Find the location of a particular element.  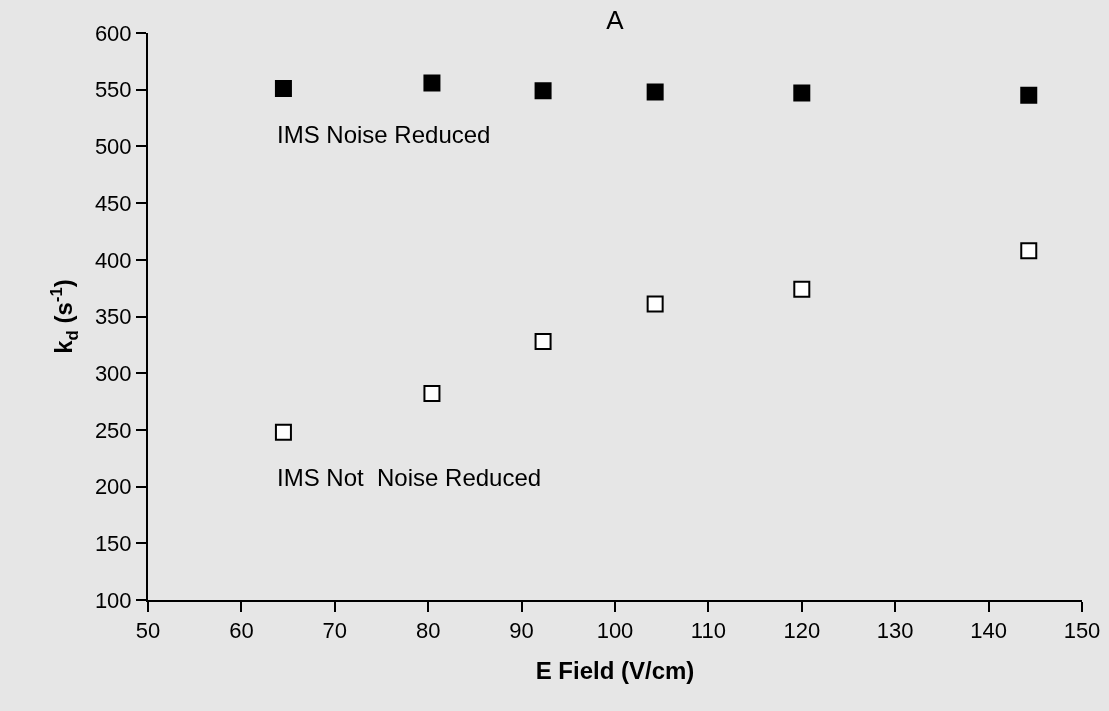

chart-title: A is located at coordinates (615, 19).